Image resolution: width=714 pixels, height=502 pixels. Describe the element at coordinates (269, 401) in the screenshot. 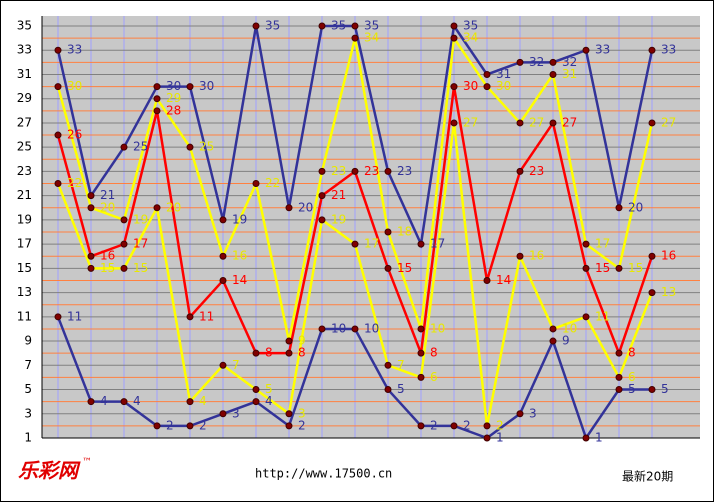

I see `data-label: 4` at that location.